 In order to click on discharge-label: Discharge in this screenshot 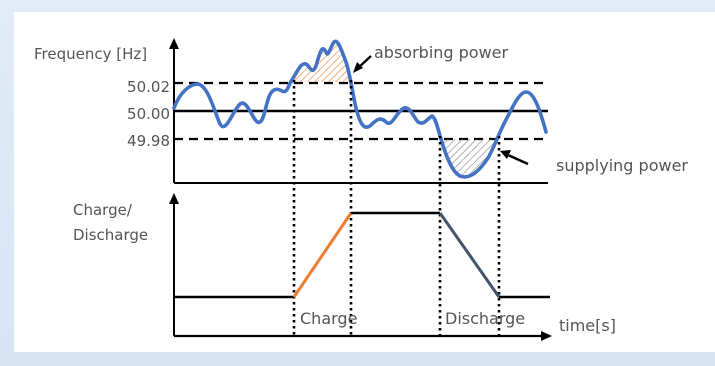, I will do `click(485, 318)`.